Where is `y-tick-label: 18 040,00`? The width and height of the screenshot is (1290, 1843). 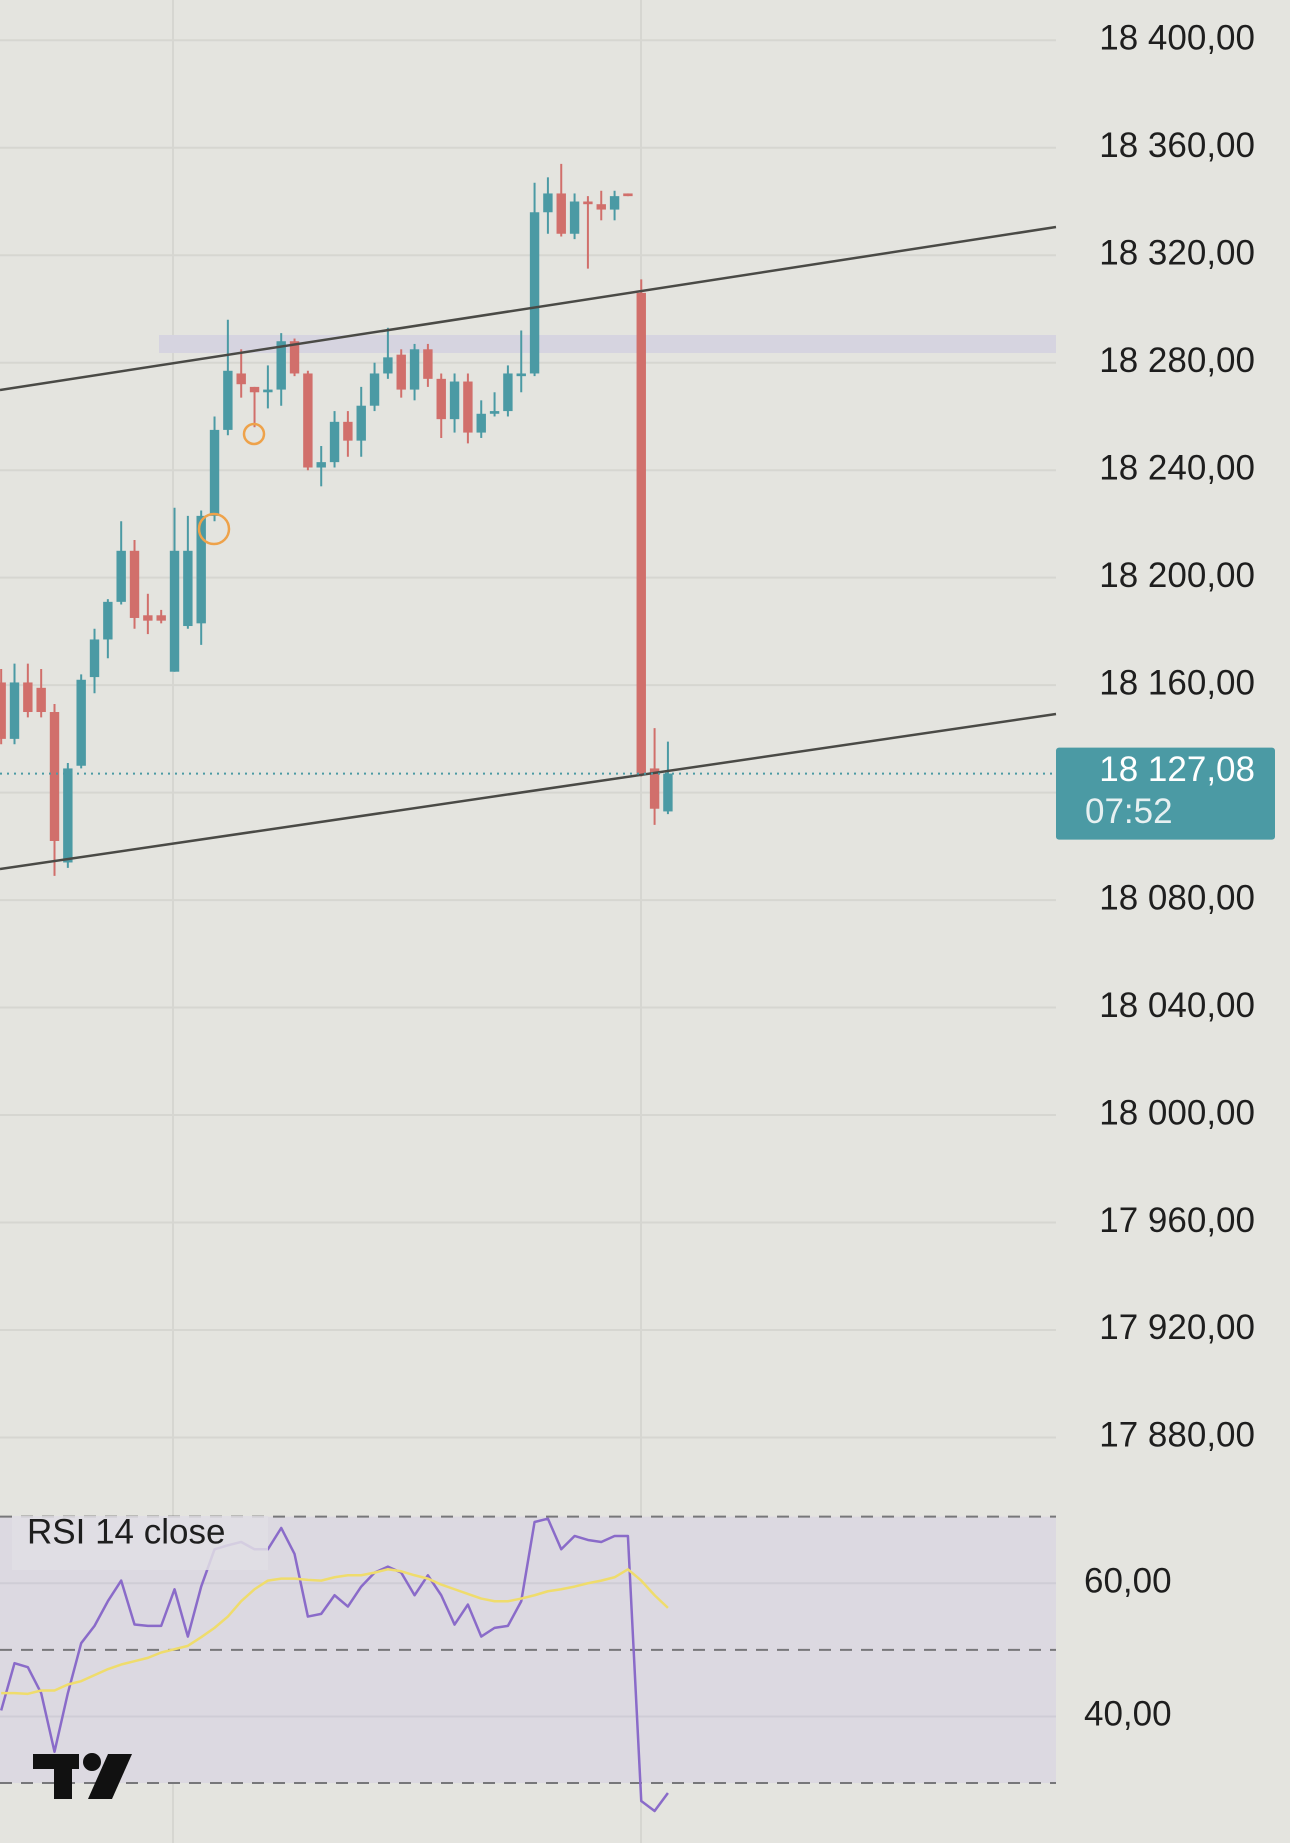
y-tick-label: 18 040,00 is located at coordinates (1177, 1005).